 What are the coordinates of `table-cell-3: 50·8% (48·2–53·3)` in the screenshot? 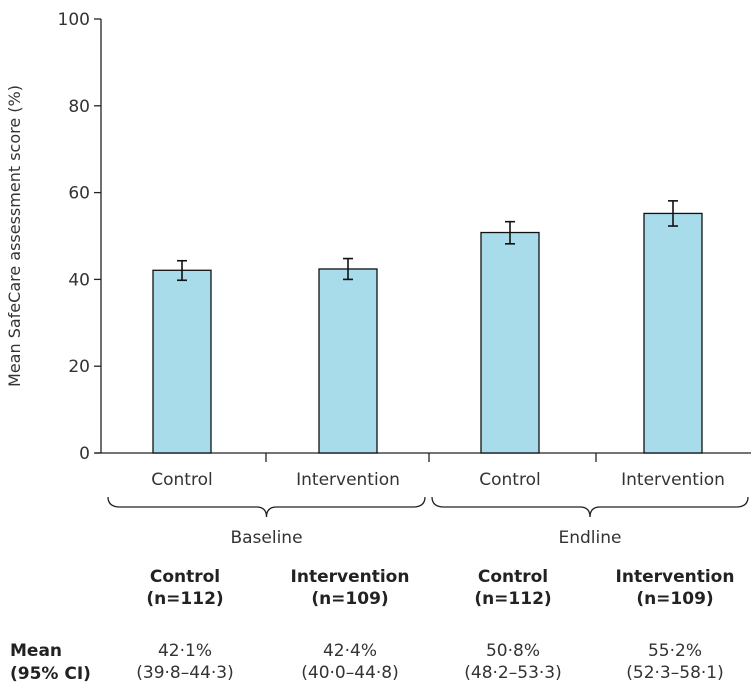 It's located at (513, 662).